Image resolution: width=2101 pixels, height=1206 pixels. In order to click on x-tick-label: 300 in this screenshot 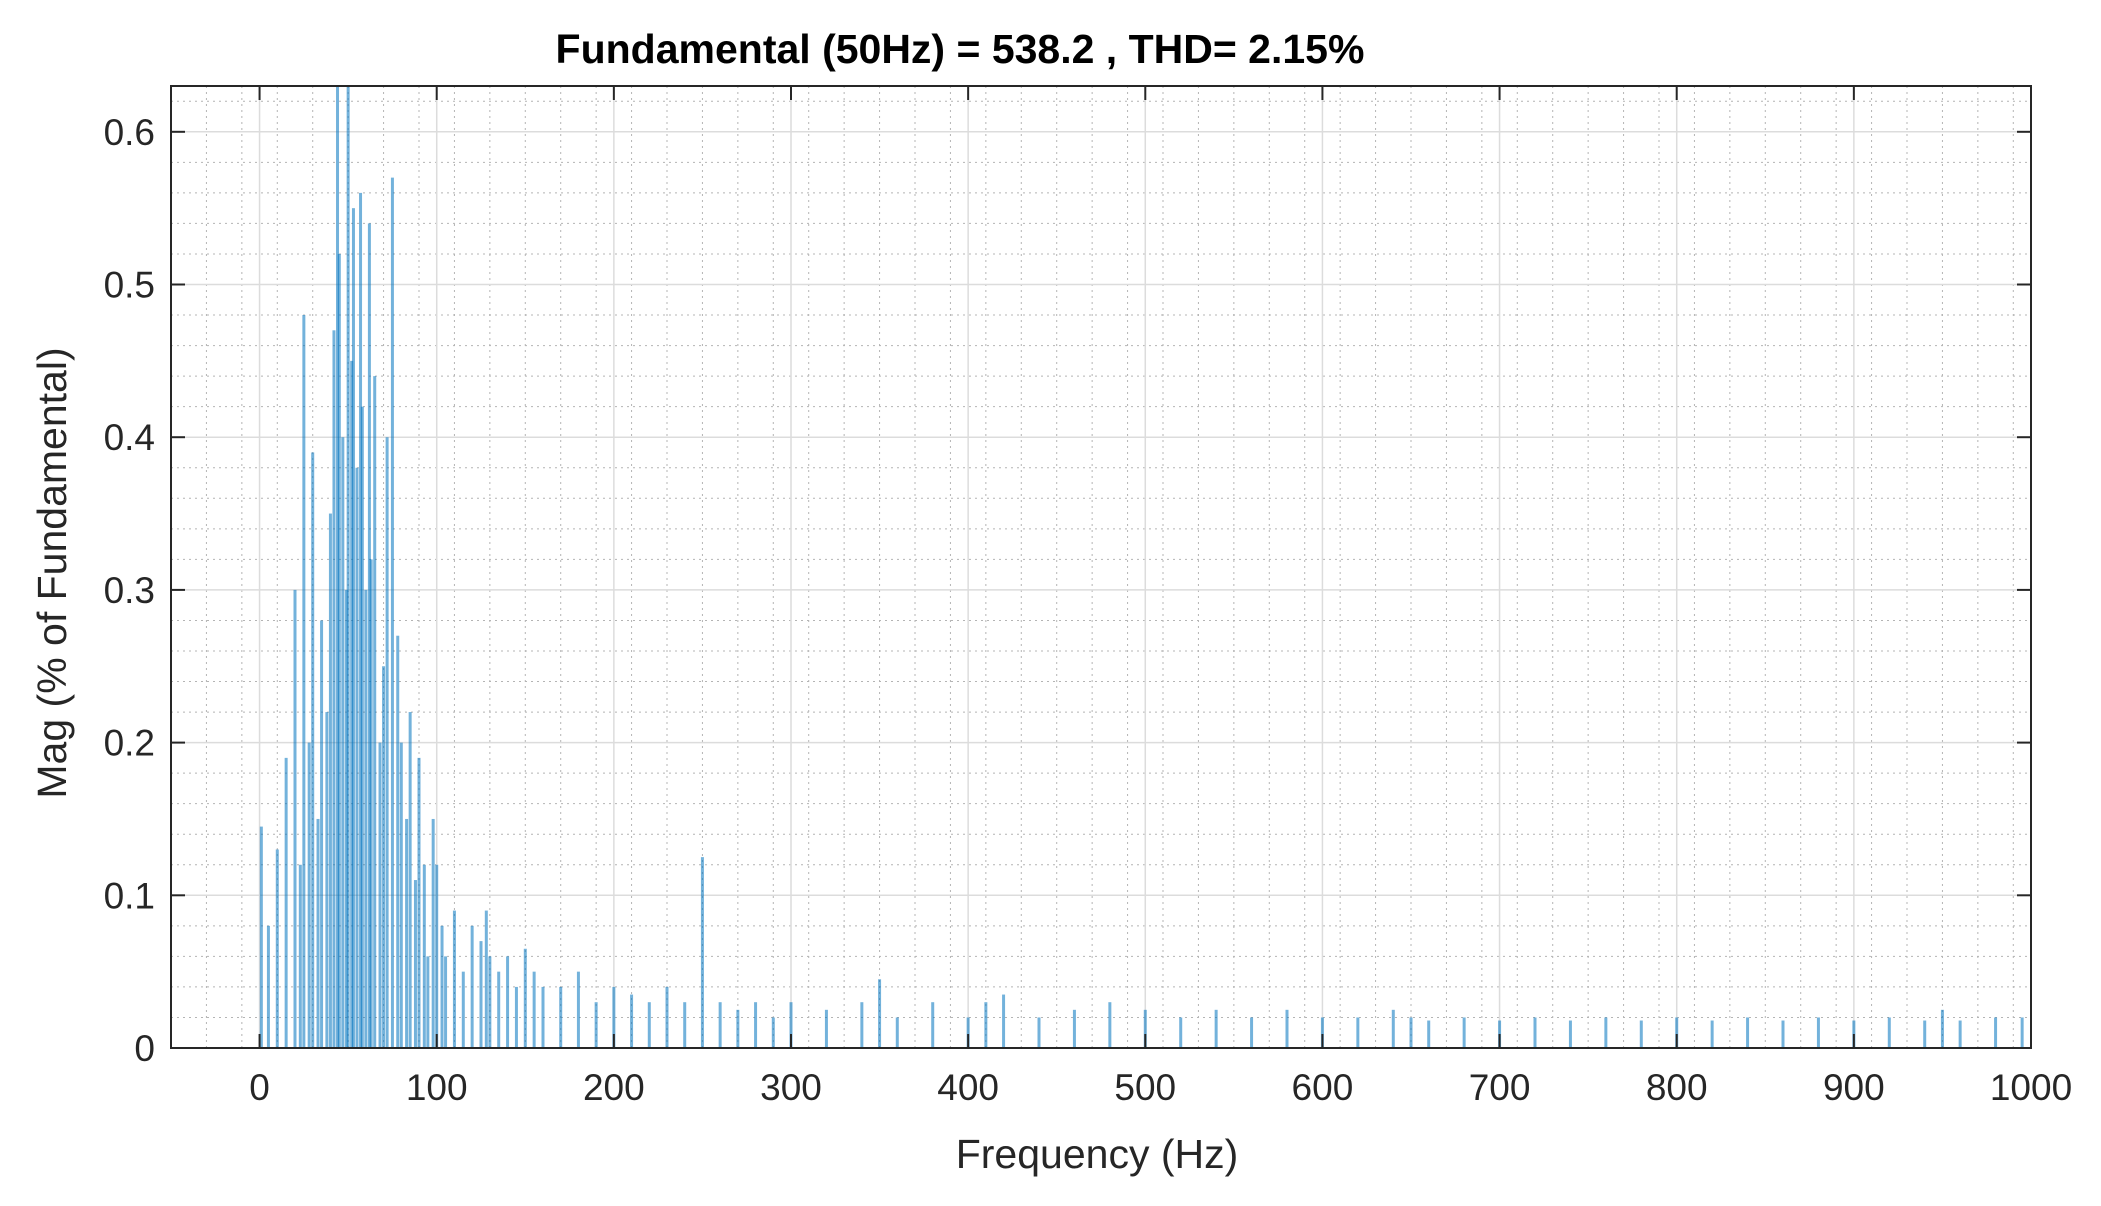, I will do `click(791, 1087)`.